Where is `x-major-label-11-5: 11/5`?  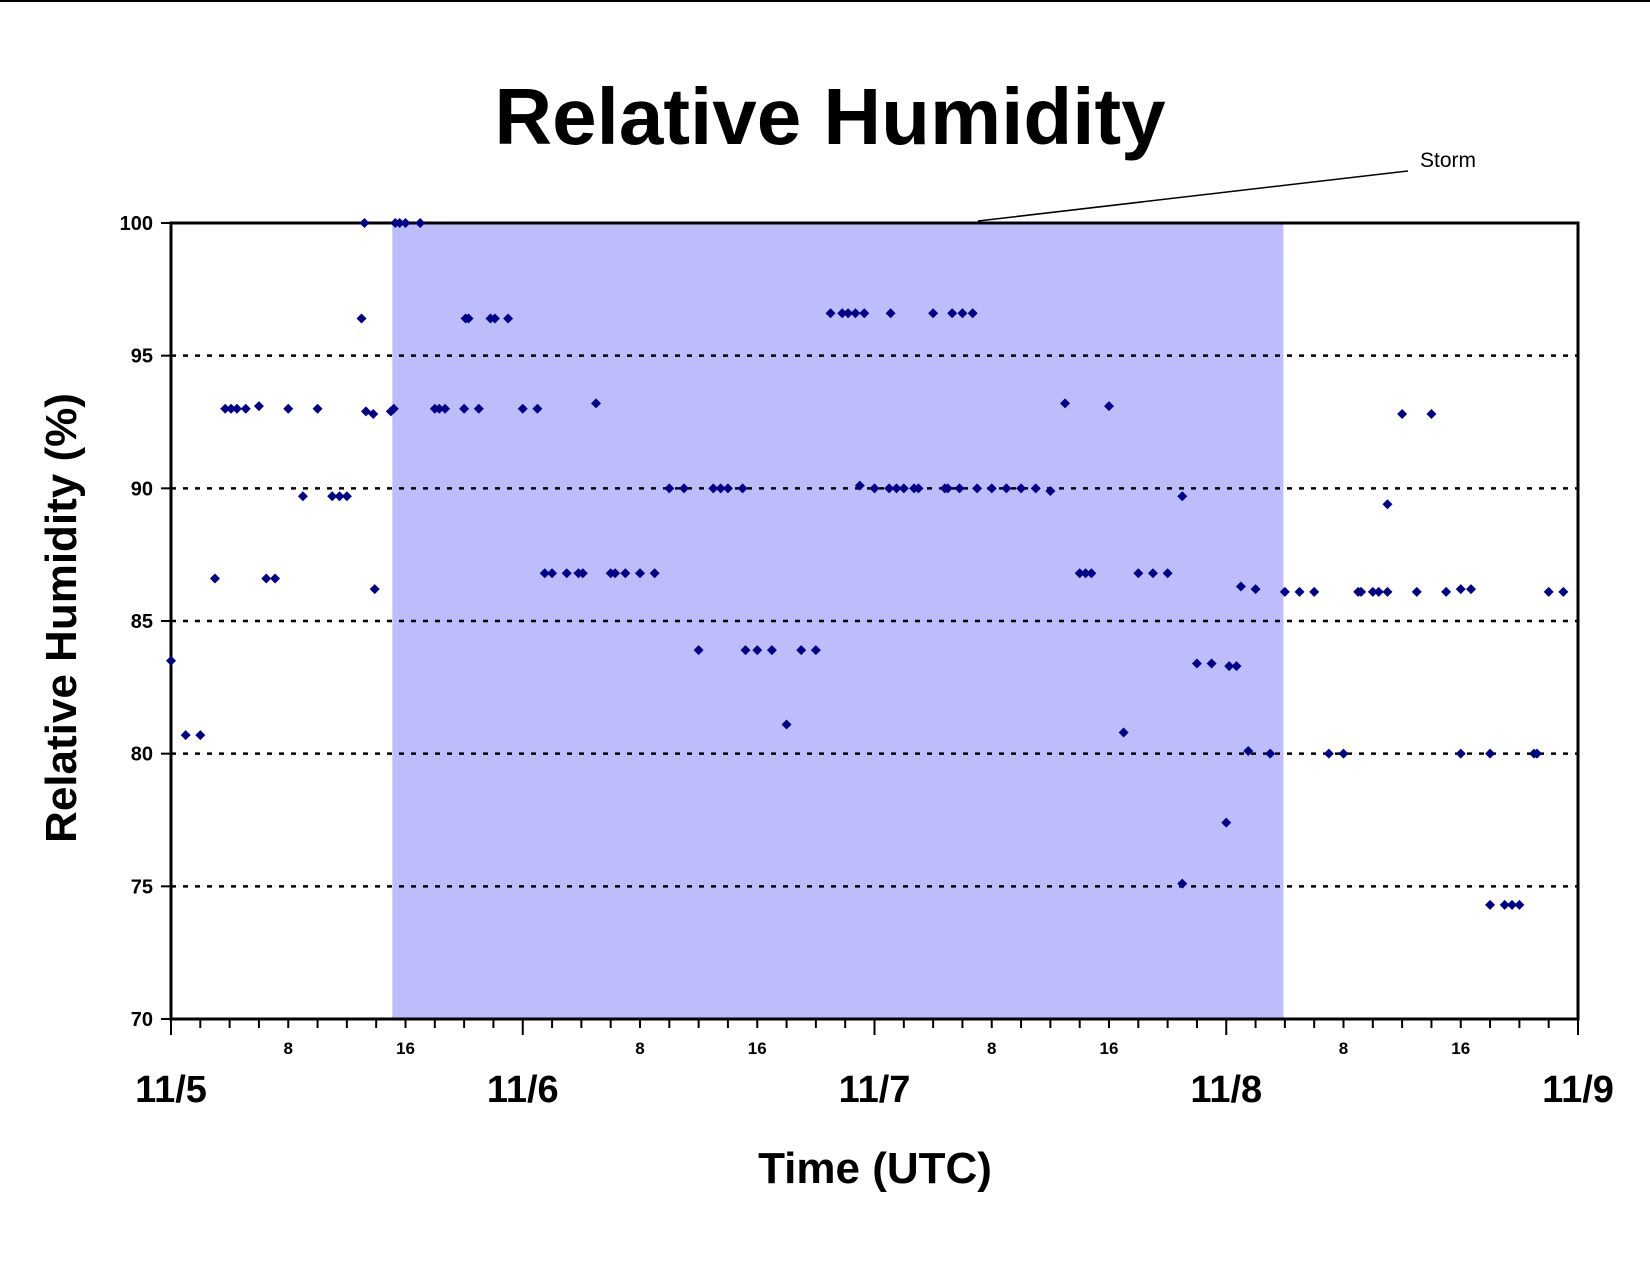 x-major-label-11-5: 11/5 is located at coordinates (171, 1090).